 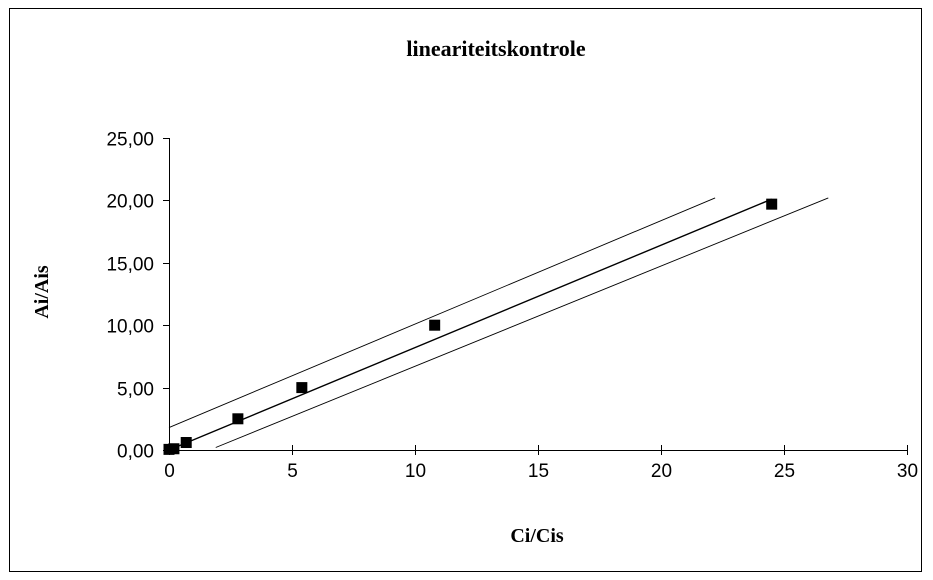 What do you see at coordinates (292, 471) in the screenshot?
I see `x-tick-label: 5` at bounding box center [292, 471].